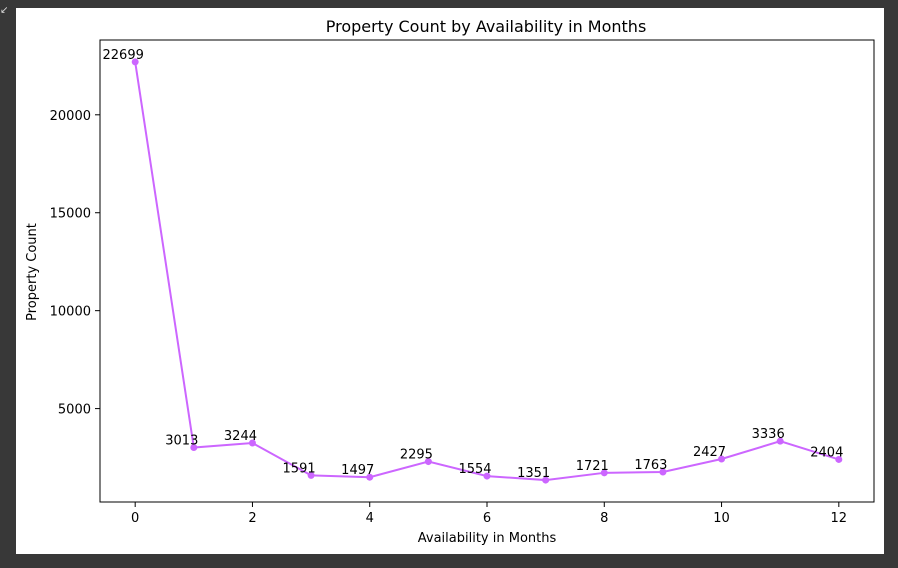 Image resolution: width=898 pixels, height=568 pixels. I want to click on x-axis-title: Availability in Months, so click(487, 538).